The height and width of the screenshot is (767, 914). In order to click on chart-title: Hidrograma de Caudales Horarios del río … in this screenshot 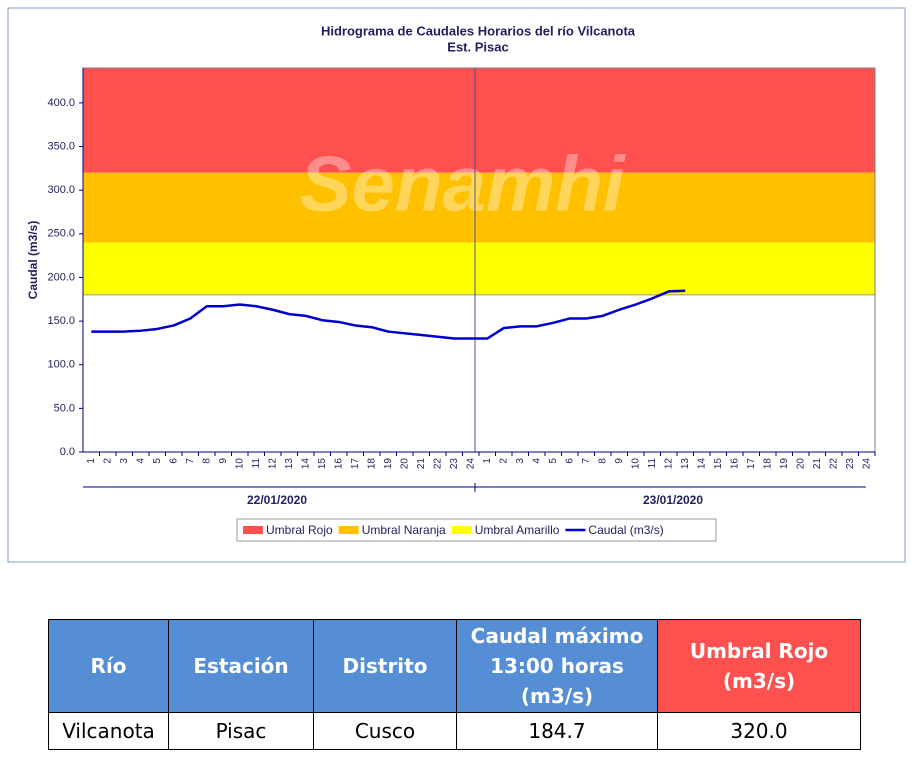, I will do `click(478, 30)`.